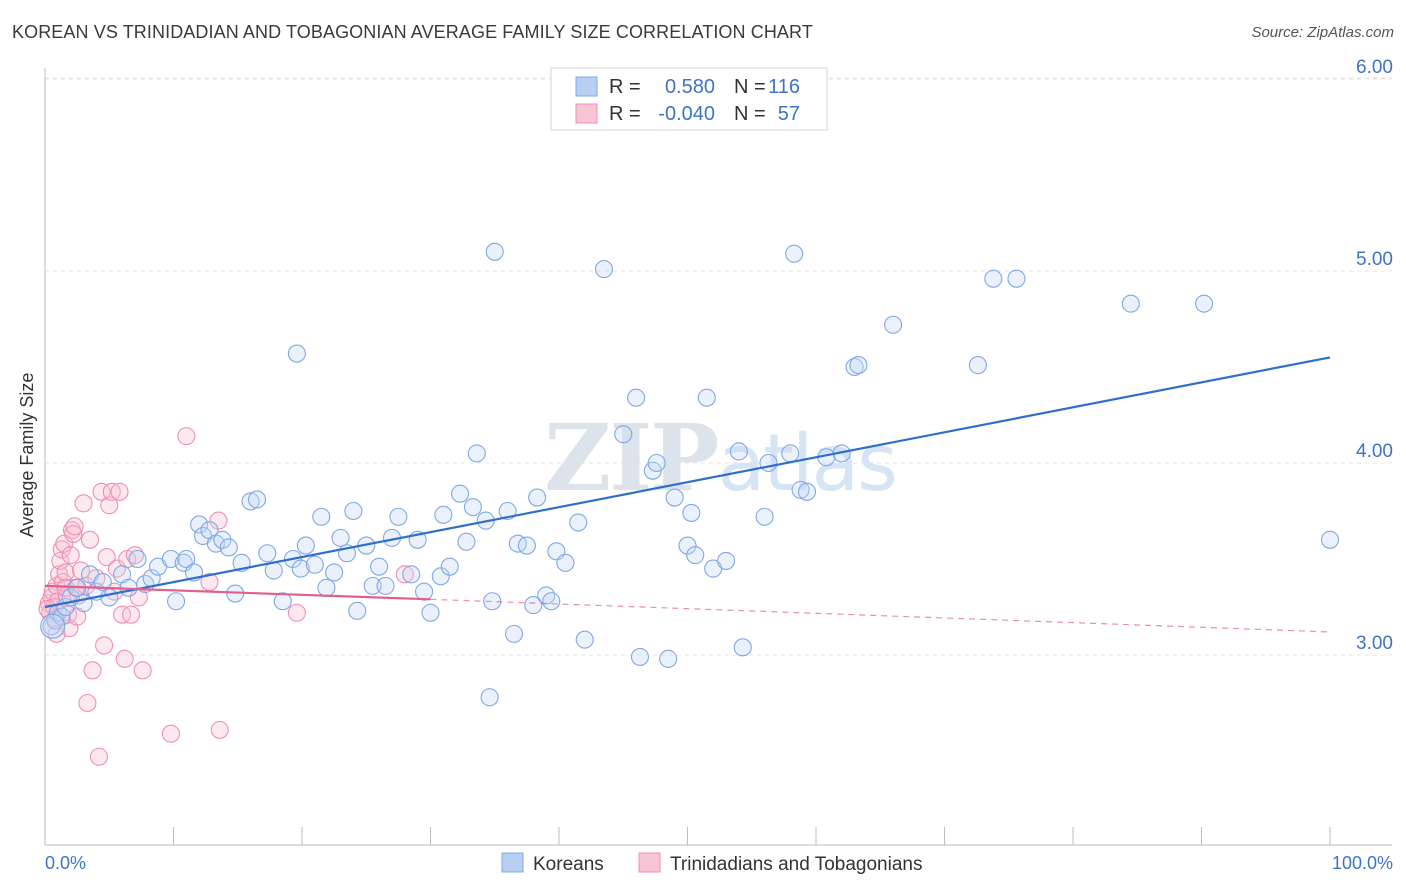 The image size is (1406, 892). What do you see at coordinates (784, 87) in the screenshot?
I see `legend-n-value-1: 116` at bounding box center [784, 87].